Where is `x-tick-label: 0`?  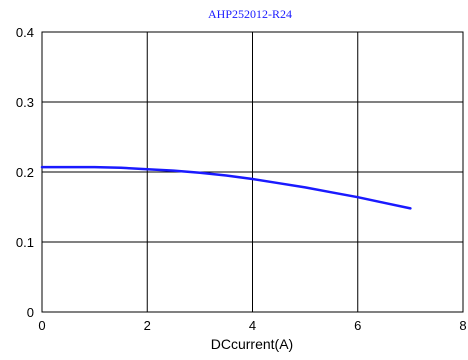 x-tick-label: 0 is located at coordinates (41, 325).